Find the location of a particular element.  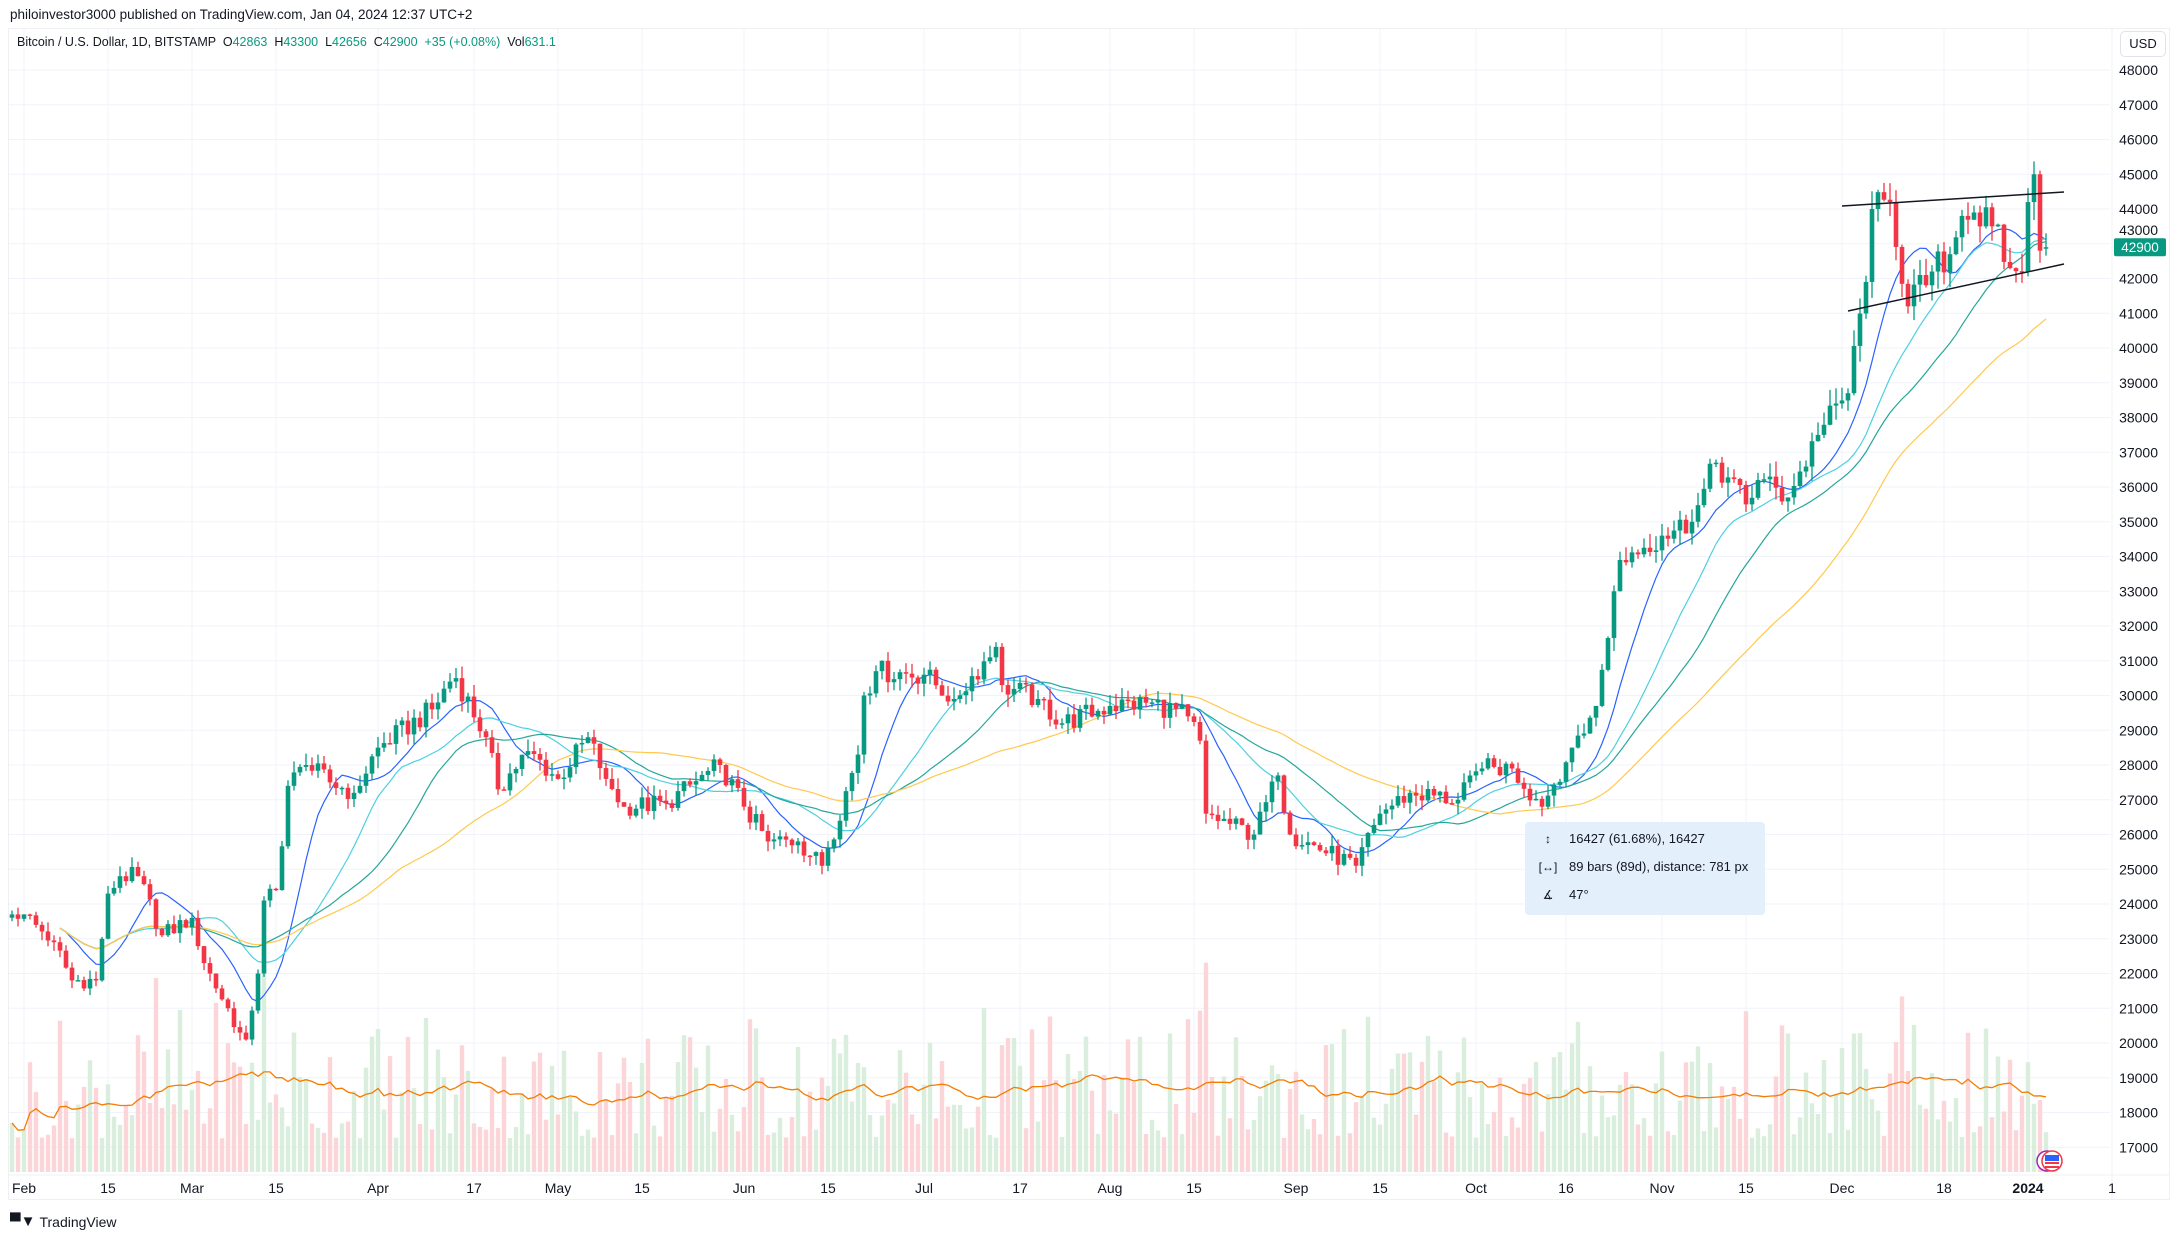

symbol-name: Bitcoin / U.S. Dollar, 1D, BITSTAMP is located at coordinates (116, 42).